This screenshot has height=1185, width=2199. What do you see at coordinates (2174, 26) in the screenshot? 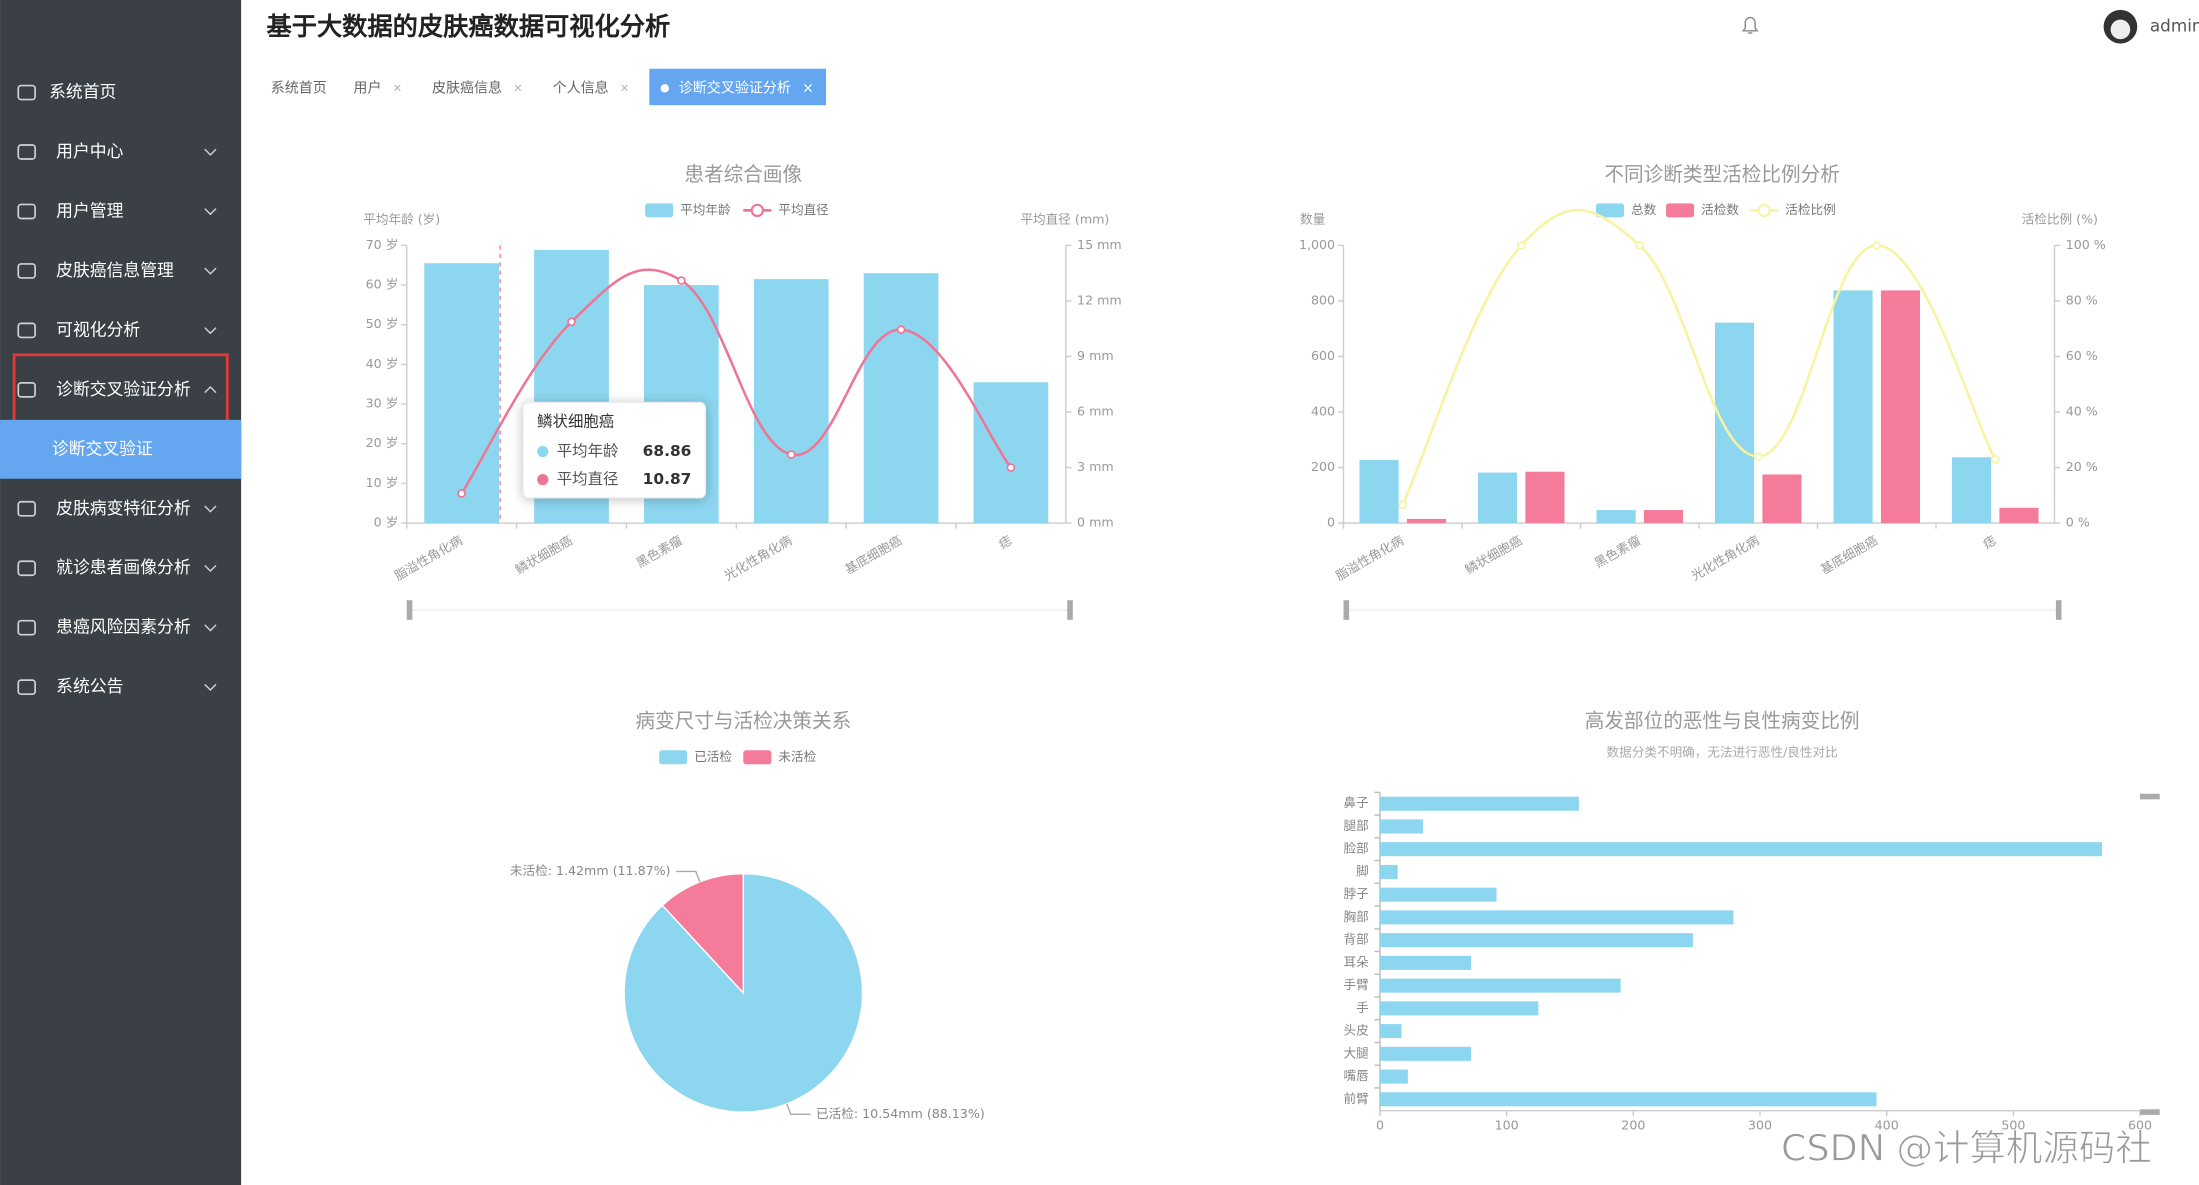
I see `user-name: admin` at bounding box center [2174, 26].